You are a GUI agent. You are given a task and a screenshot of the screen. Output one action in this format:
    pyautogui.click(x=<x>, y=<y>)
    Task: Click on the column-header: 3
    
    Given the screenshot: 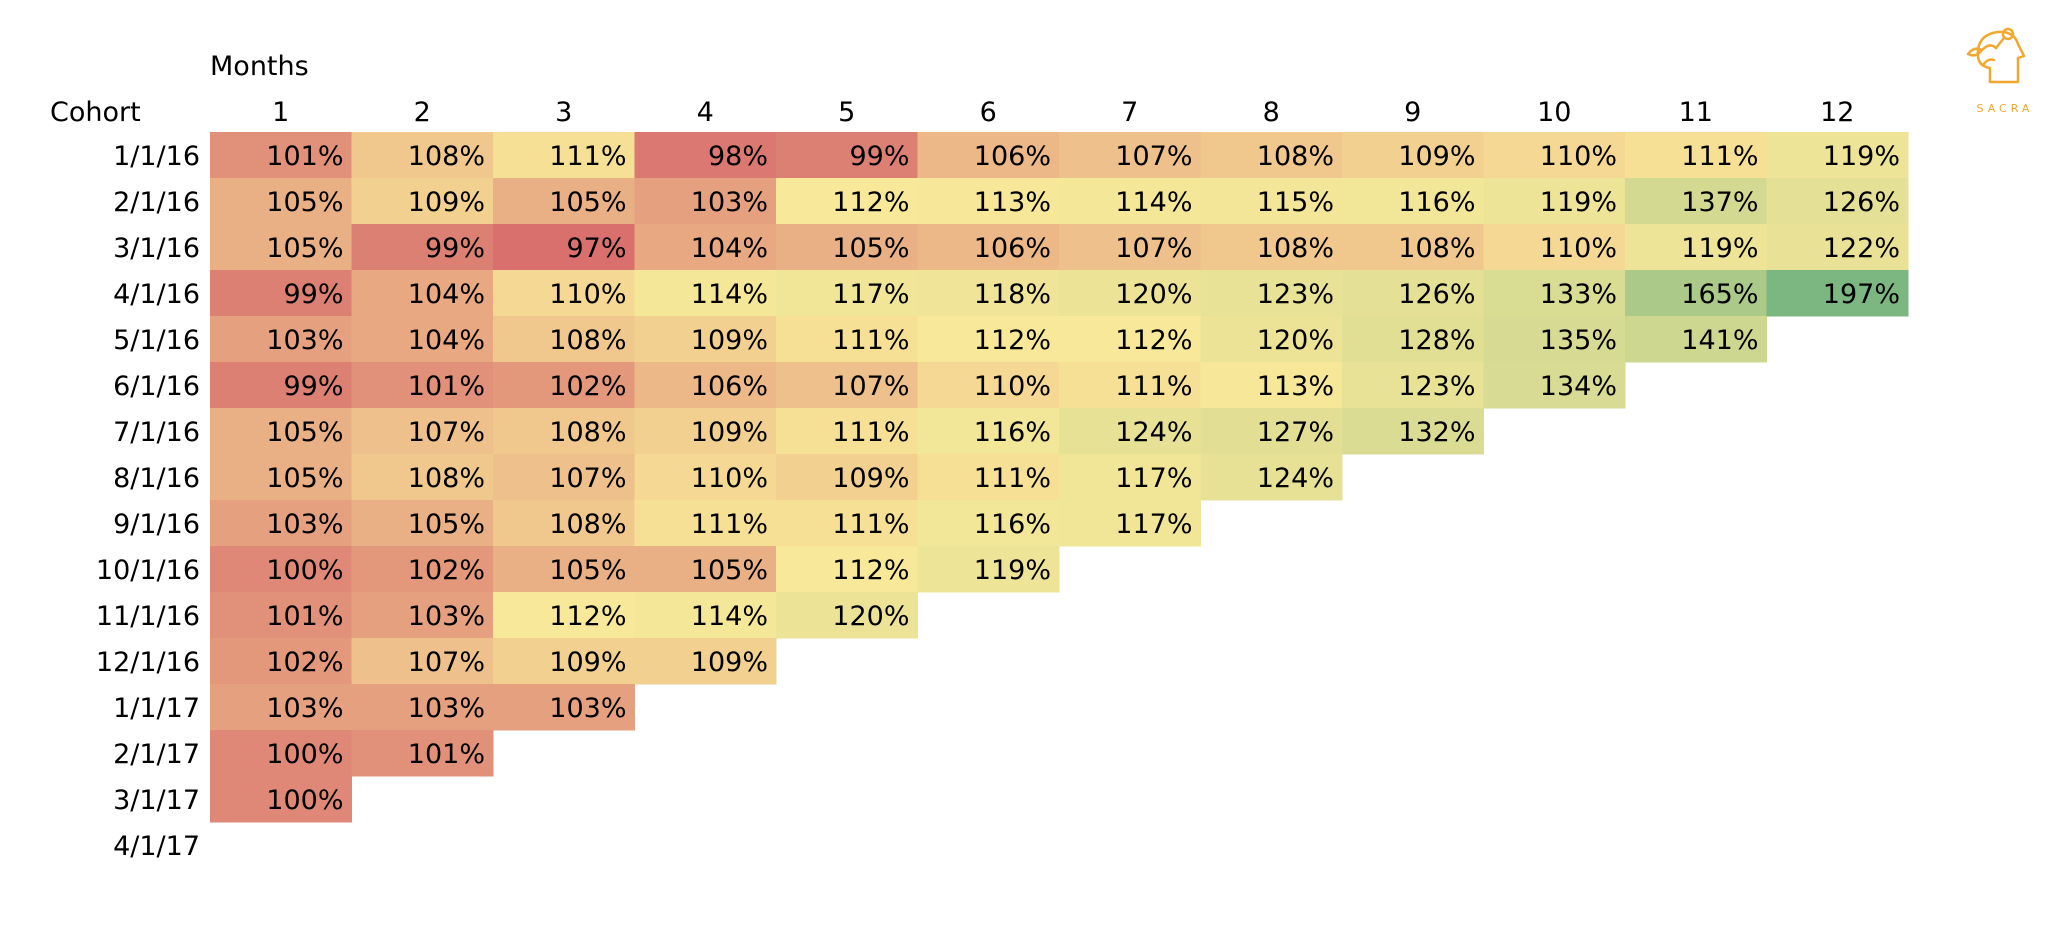 What is the action you would take?
    pyautogui.click(x=563, y=112)
    